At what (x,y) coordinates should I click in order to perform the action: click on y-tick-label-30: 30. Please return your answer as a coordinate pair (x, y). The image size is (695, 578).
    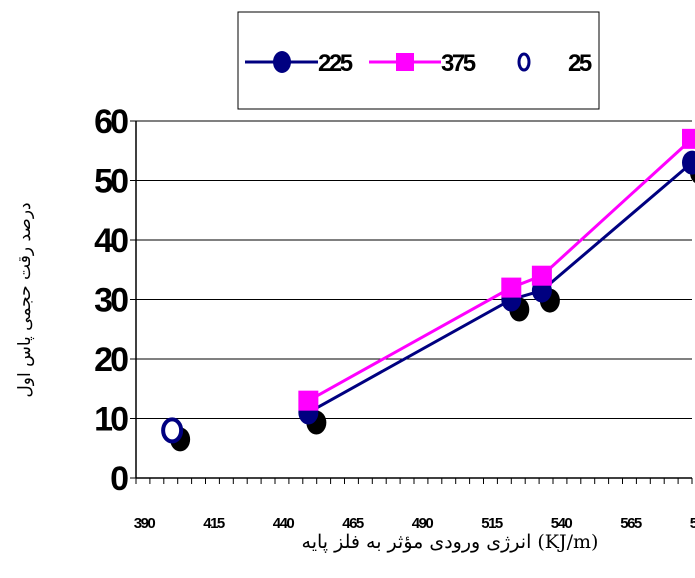
    Looking at the image, I should click on (111, 301).